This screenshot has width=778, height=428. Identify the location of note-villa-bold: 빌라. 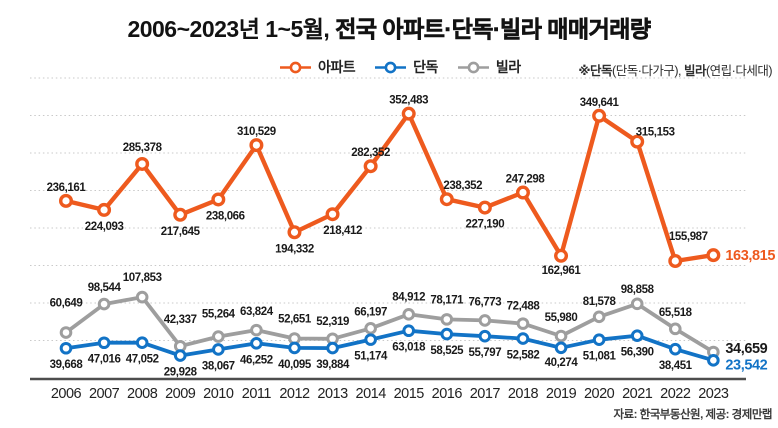
(695, 71).